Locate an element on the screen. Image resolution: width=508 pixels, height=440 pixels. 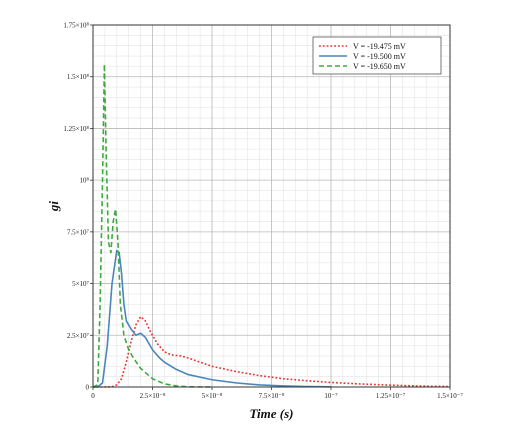
x-tick-label: 10⁻⁷ is located at coordinates (331, 396).